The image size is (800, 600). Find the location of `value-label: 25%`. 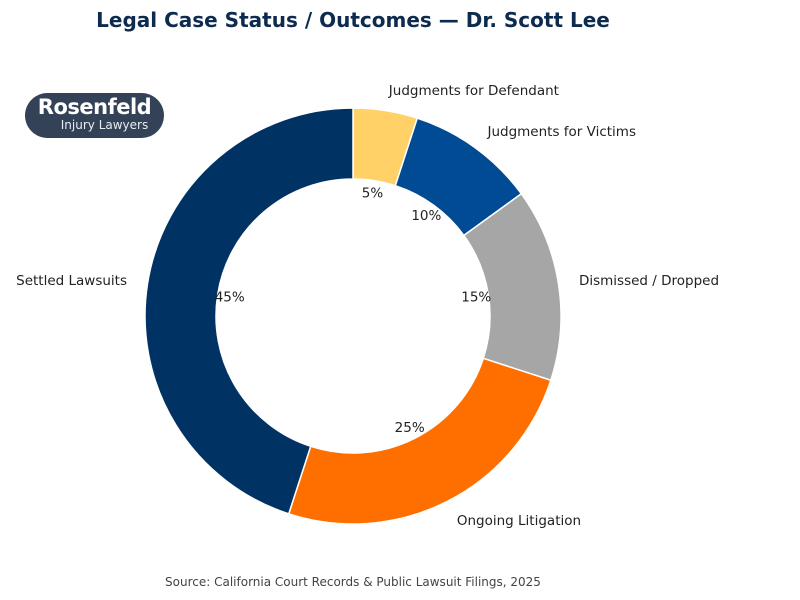

value-label: 25% is located at coordinates (410, 428).